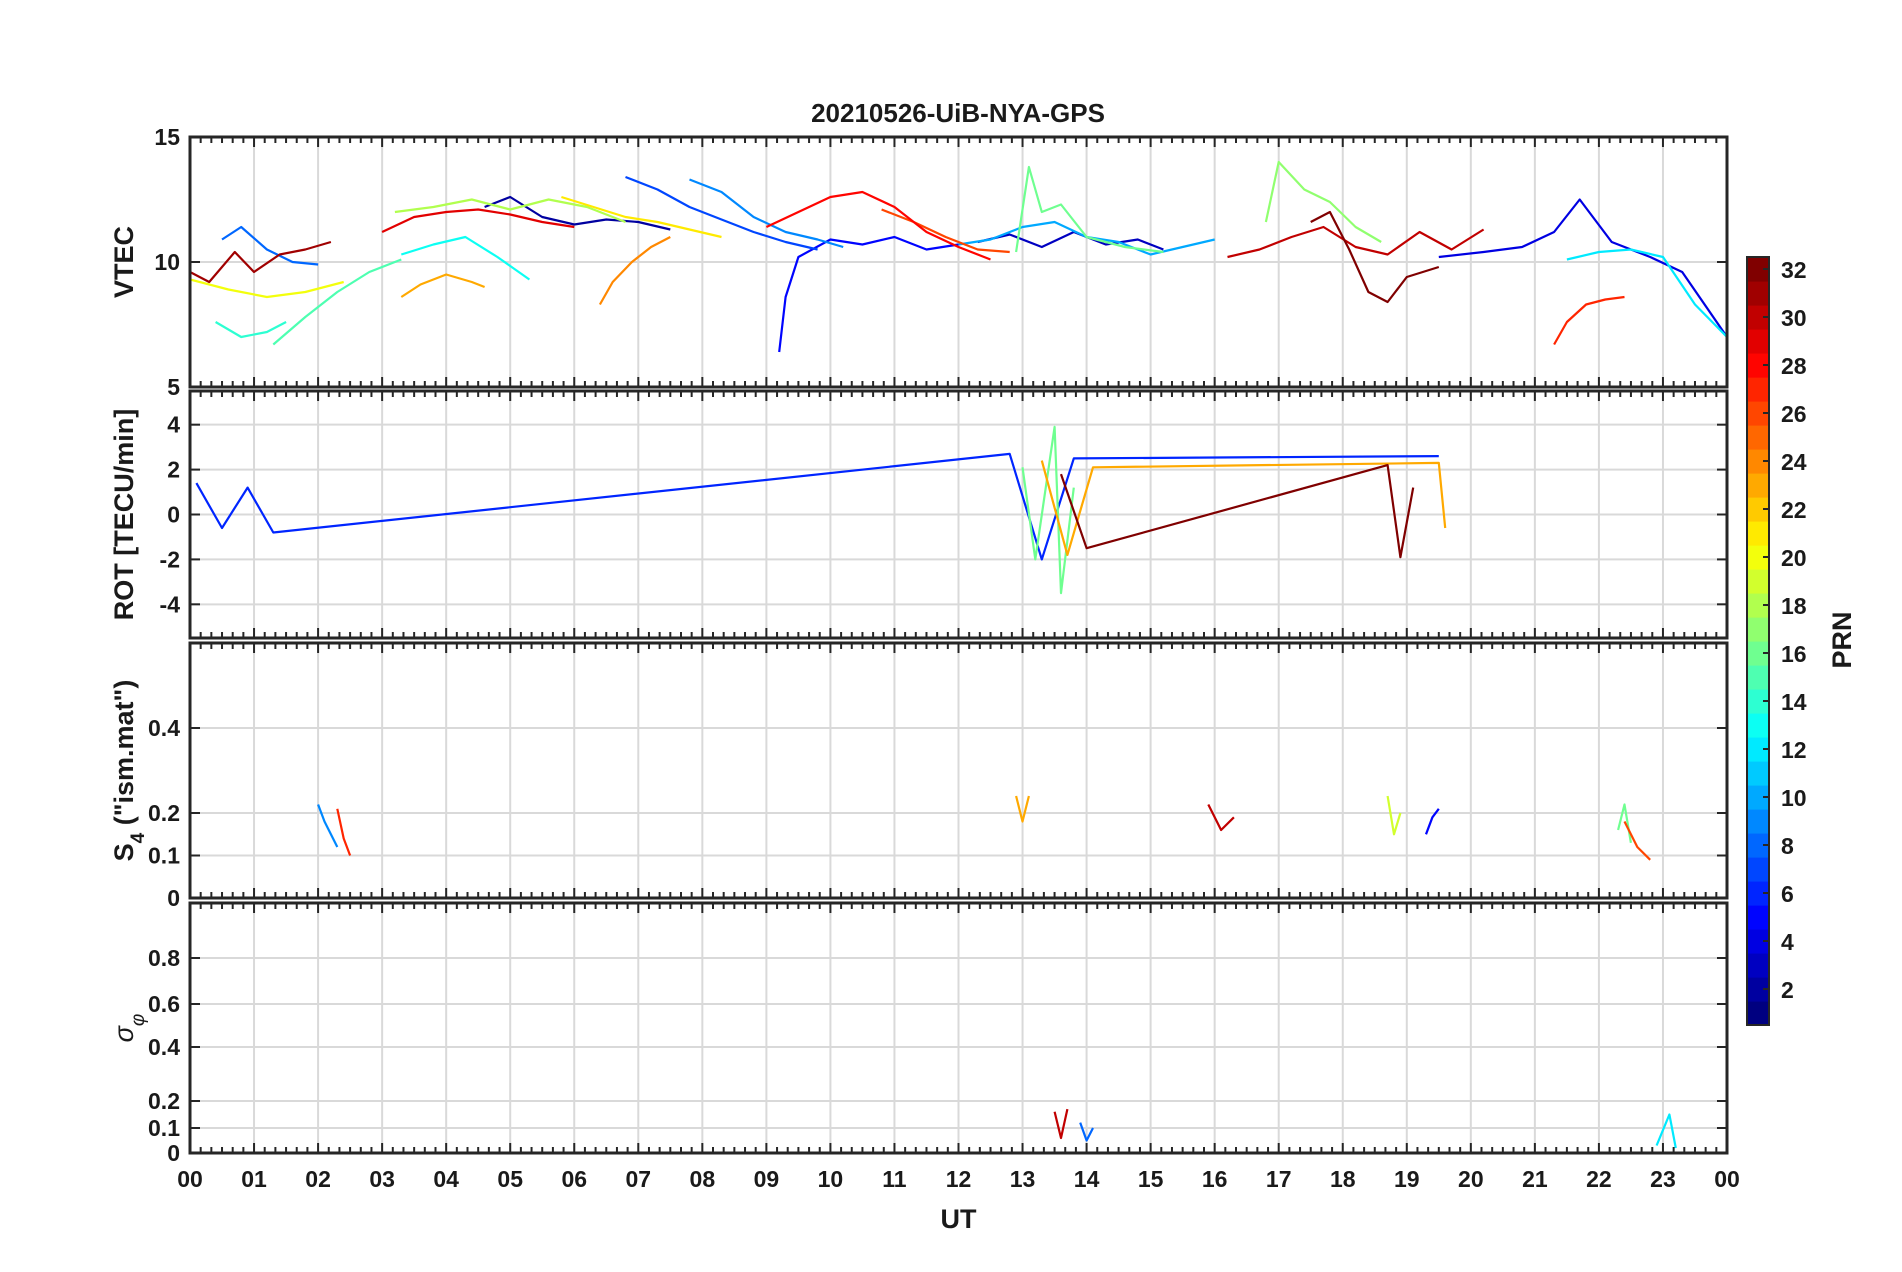 This screenshot has width=1902, height=1272. I want to click on colorbar-tick-label: 24, so click(1794, 462).